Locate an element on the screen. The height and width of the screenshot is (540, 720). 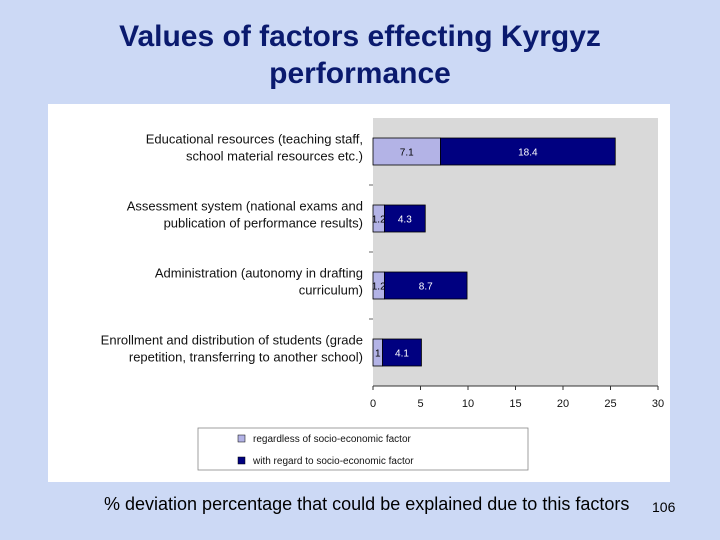
data-label-series-2: 8.7 is located at coordinates (426, 287).